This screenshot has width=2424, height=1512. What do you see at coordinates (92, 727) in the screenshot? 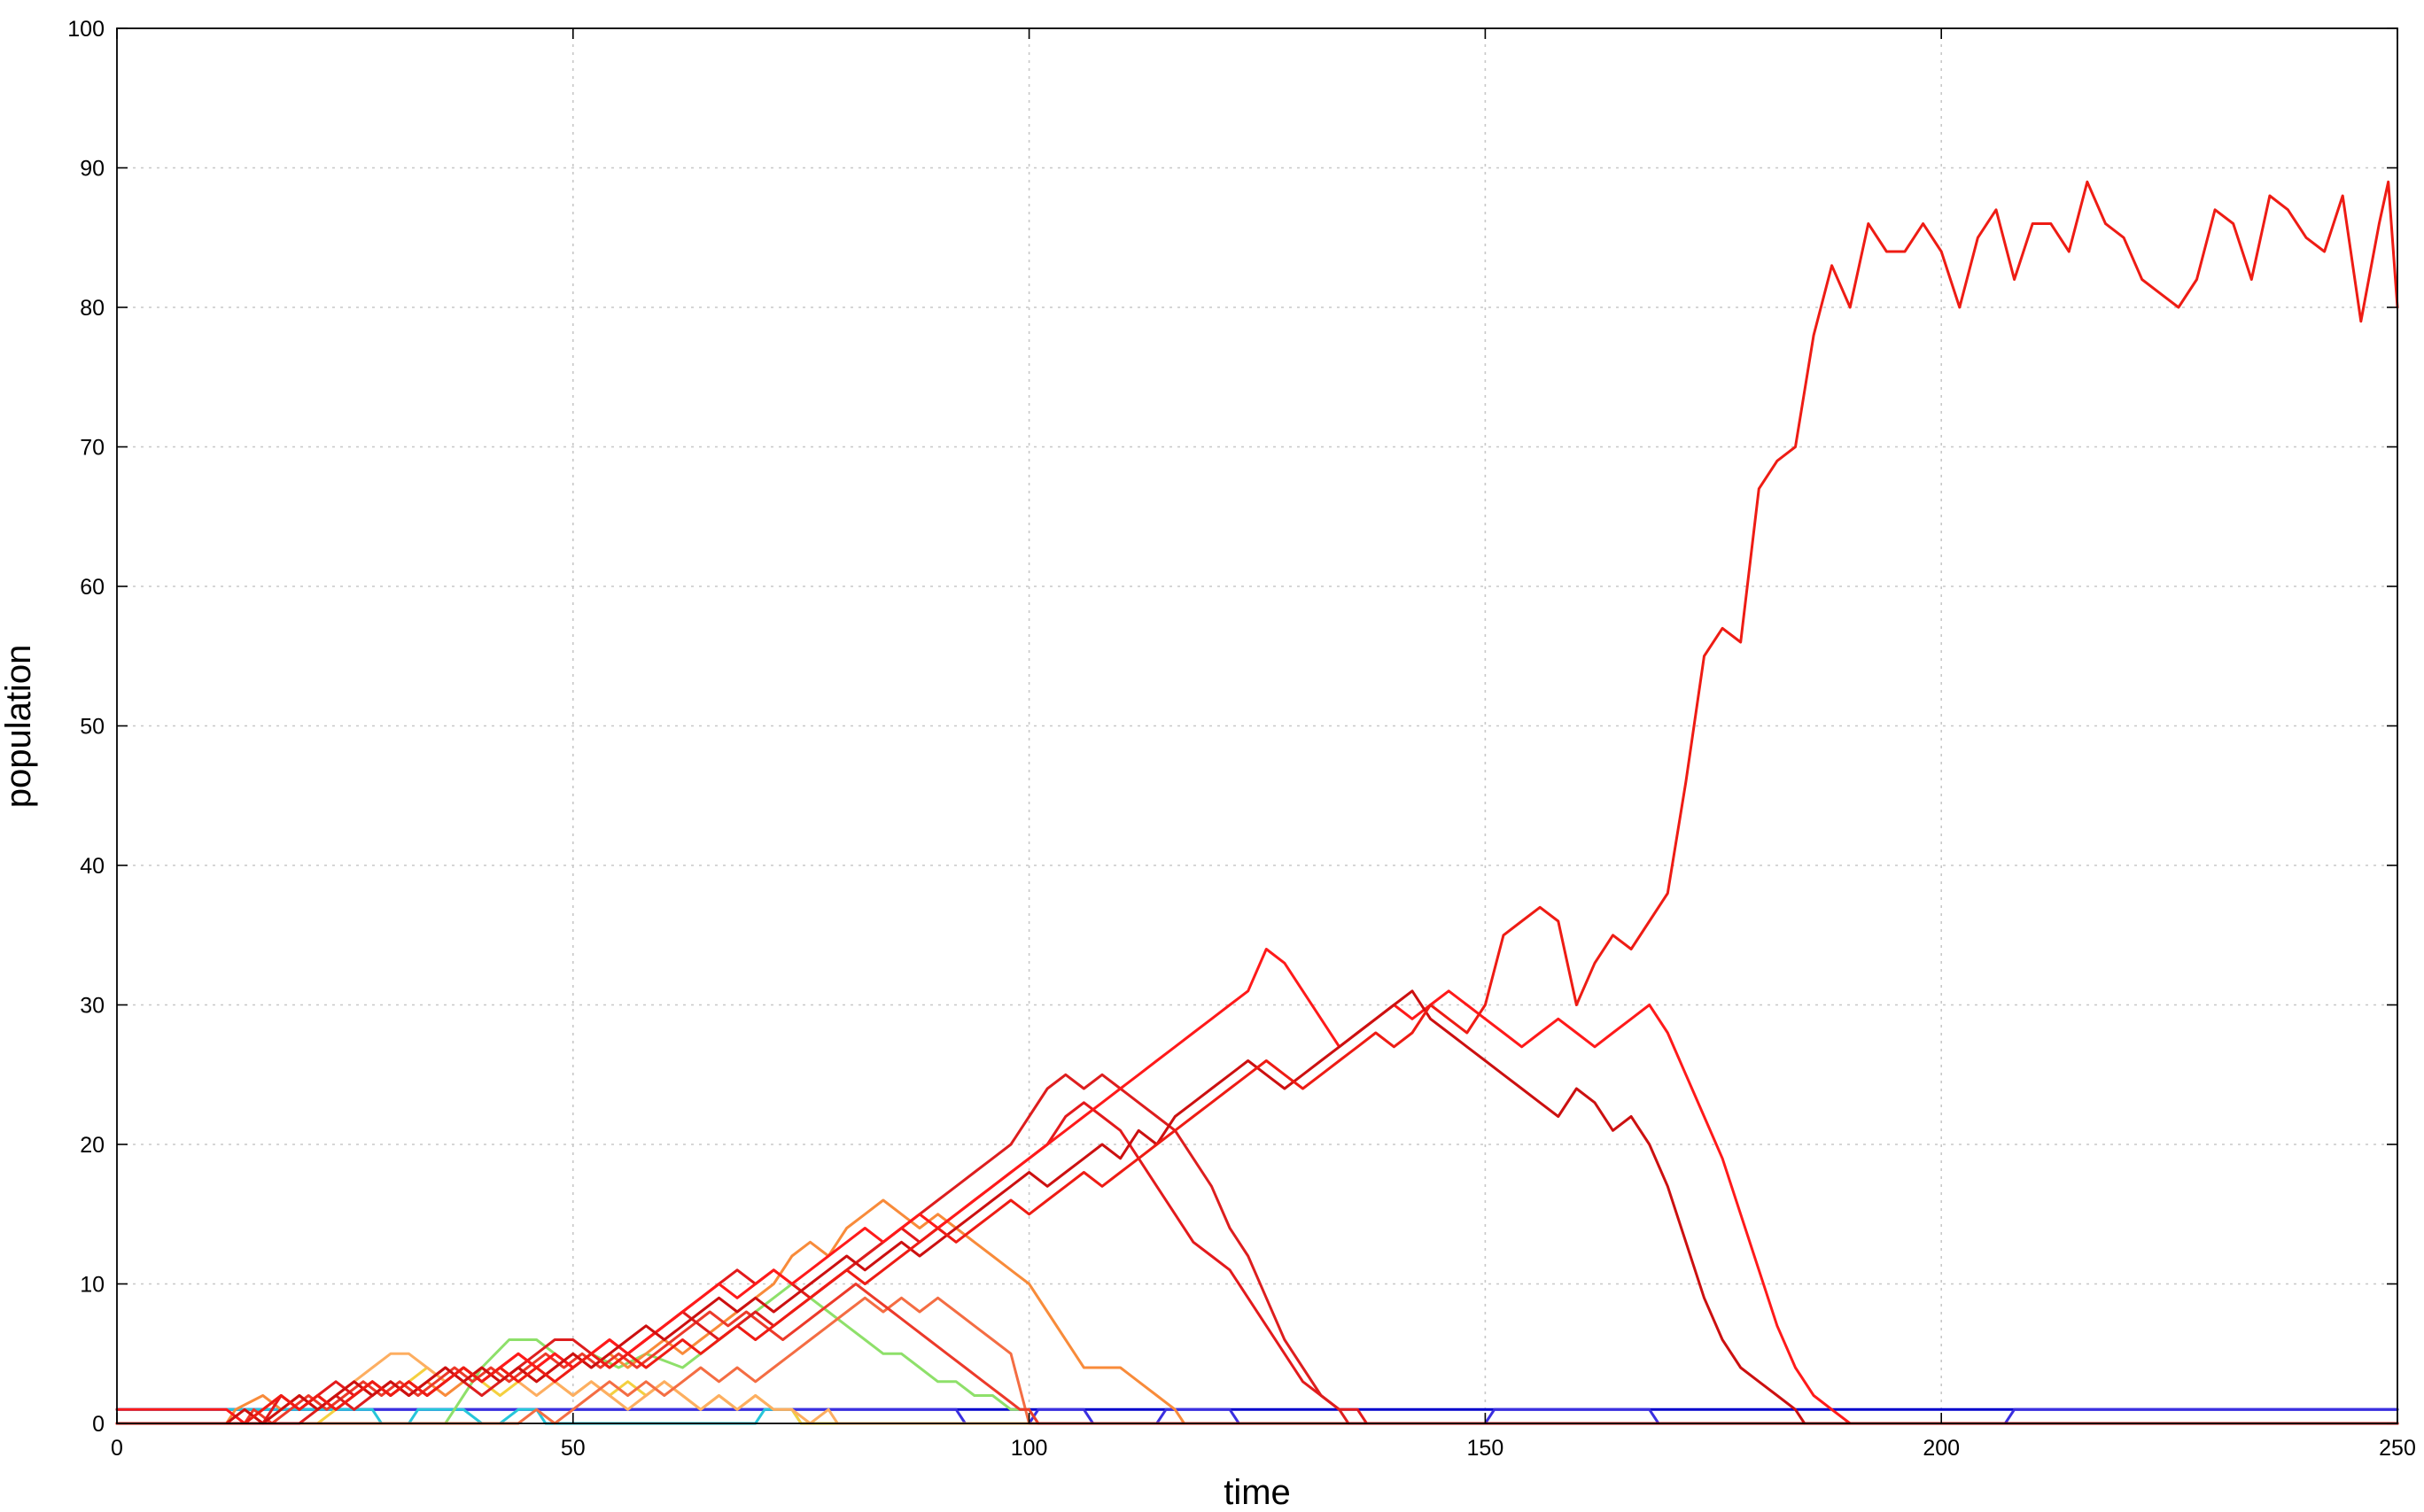
I see `y-tick-label: 50` at bounding box center [92, 727].